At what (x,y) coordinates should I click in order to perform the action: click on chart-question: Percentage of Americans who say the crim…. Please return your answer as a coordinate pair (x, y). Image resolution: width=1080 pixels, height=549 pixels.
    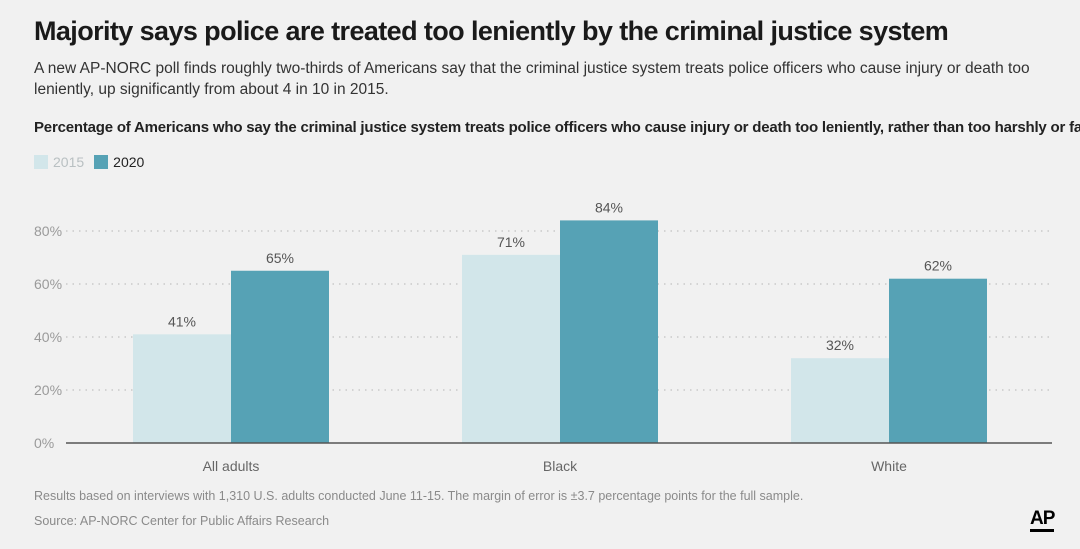
    Looking at the image, I should click on (557, 127).